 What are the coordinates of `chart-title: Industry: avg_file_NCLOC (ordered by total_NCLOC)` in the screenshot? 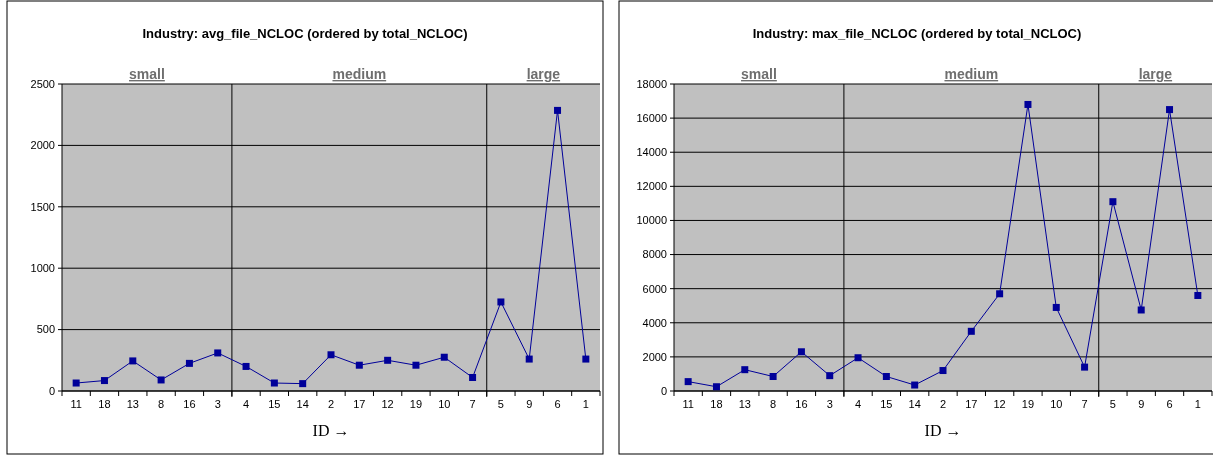 It's located at (305, 33).